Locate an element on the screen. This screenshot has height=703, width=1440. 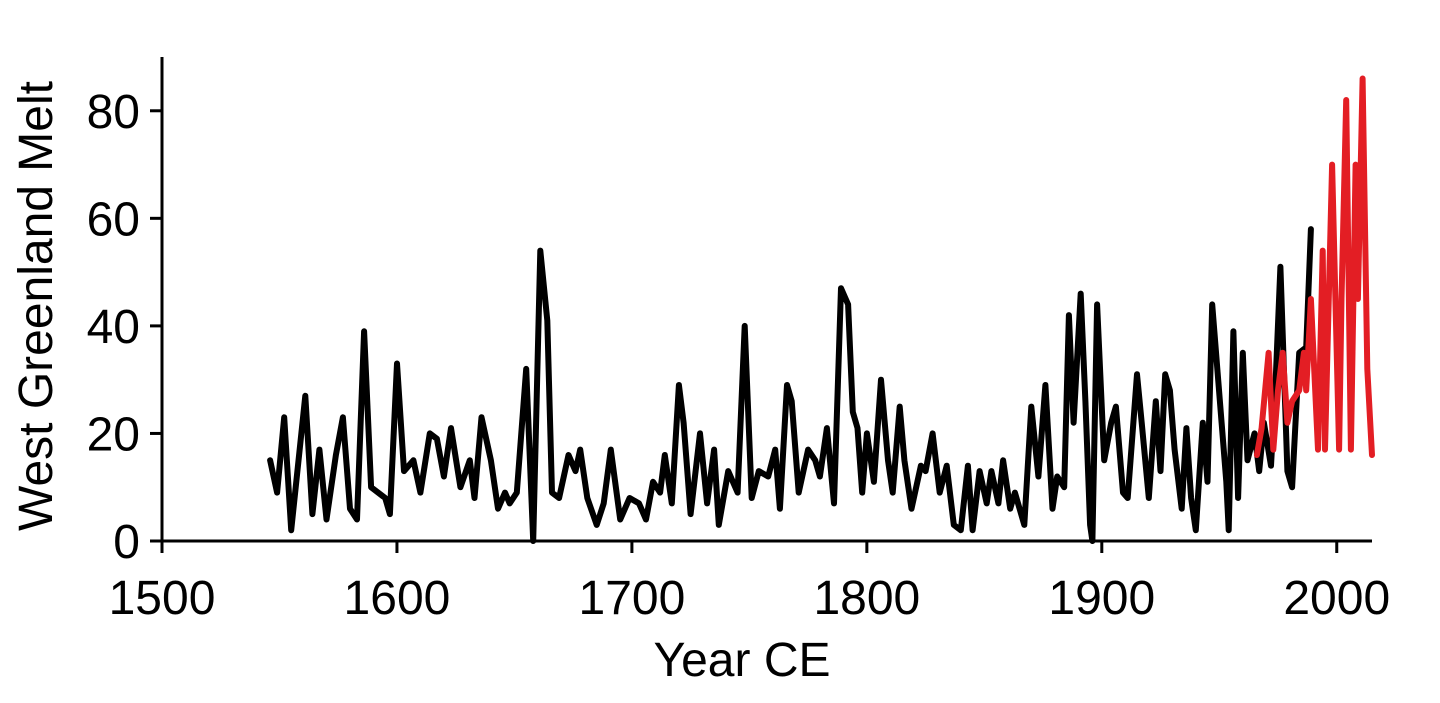
x-tick-label: 1500 is located at coordinates (162, 598).